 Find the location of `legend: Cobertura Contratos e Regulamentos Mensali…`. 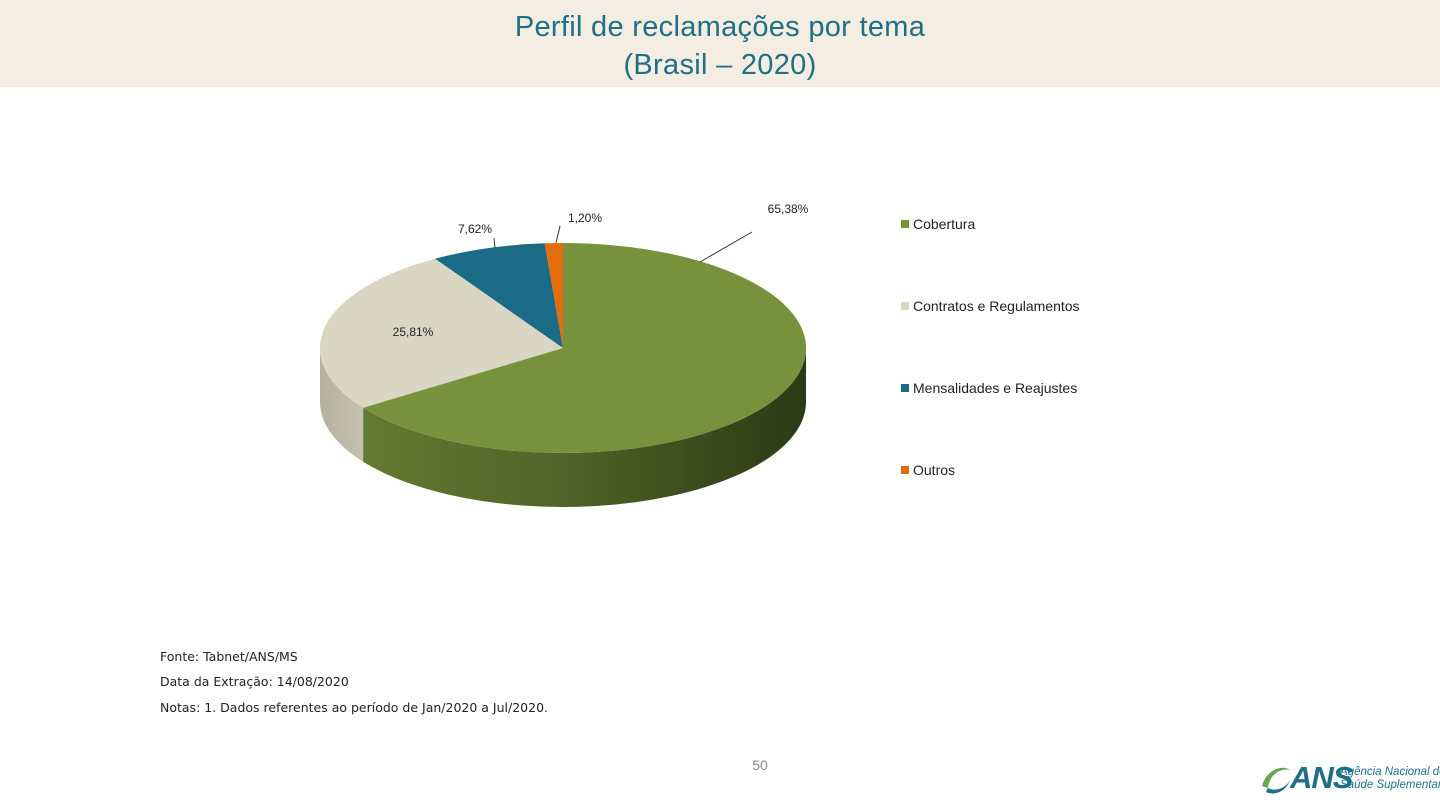

legend: Cobertura Contratos e Regulamentos Mensali… is located at coordinates (990, 347).